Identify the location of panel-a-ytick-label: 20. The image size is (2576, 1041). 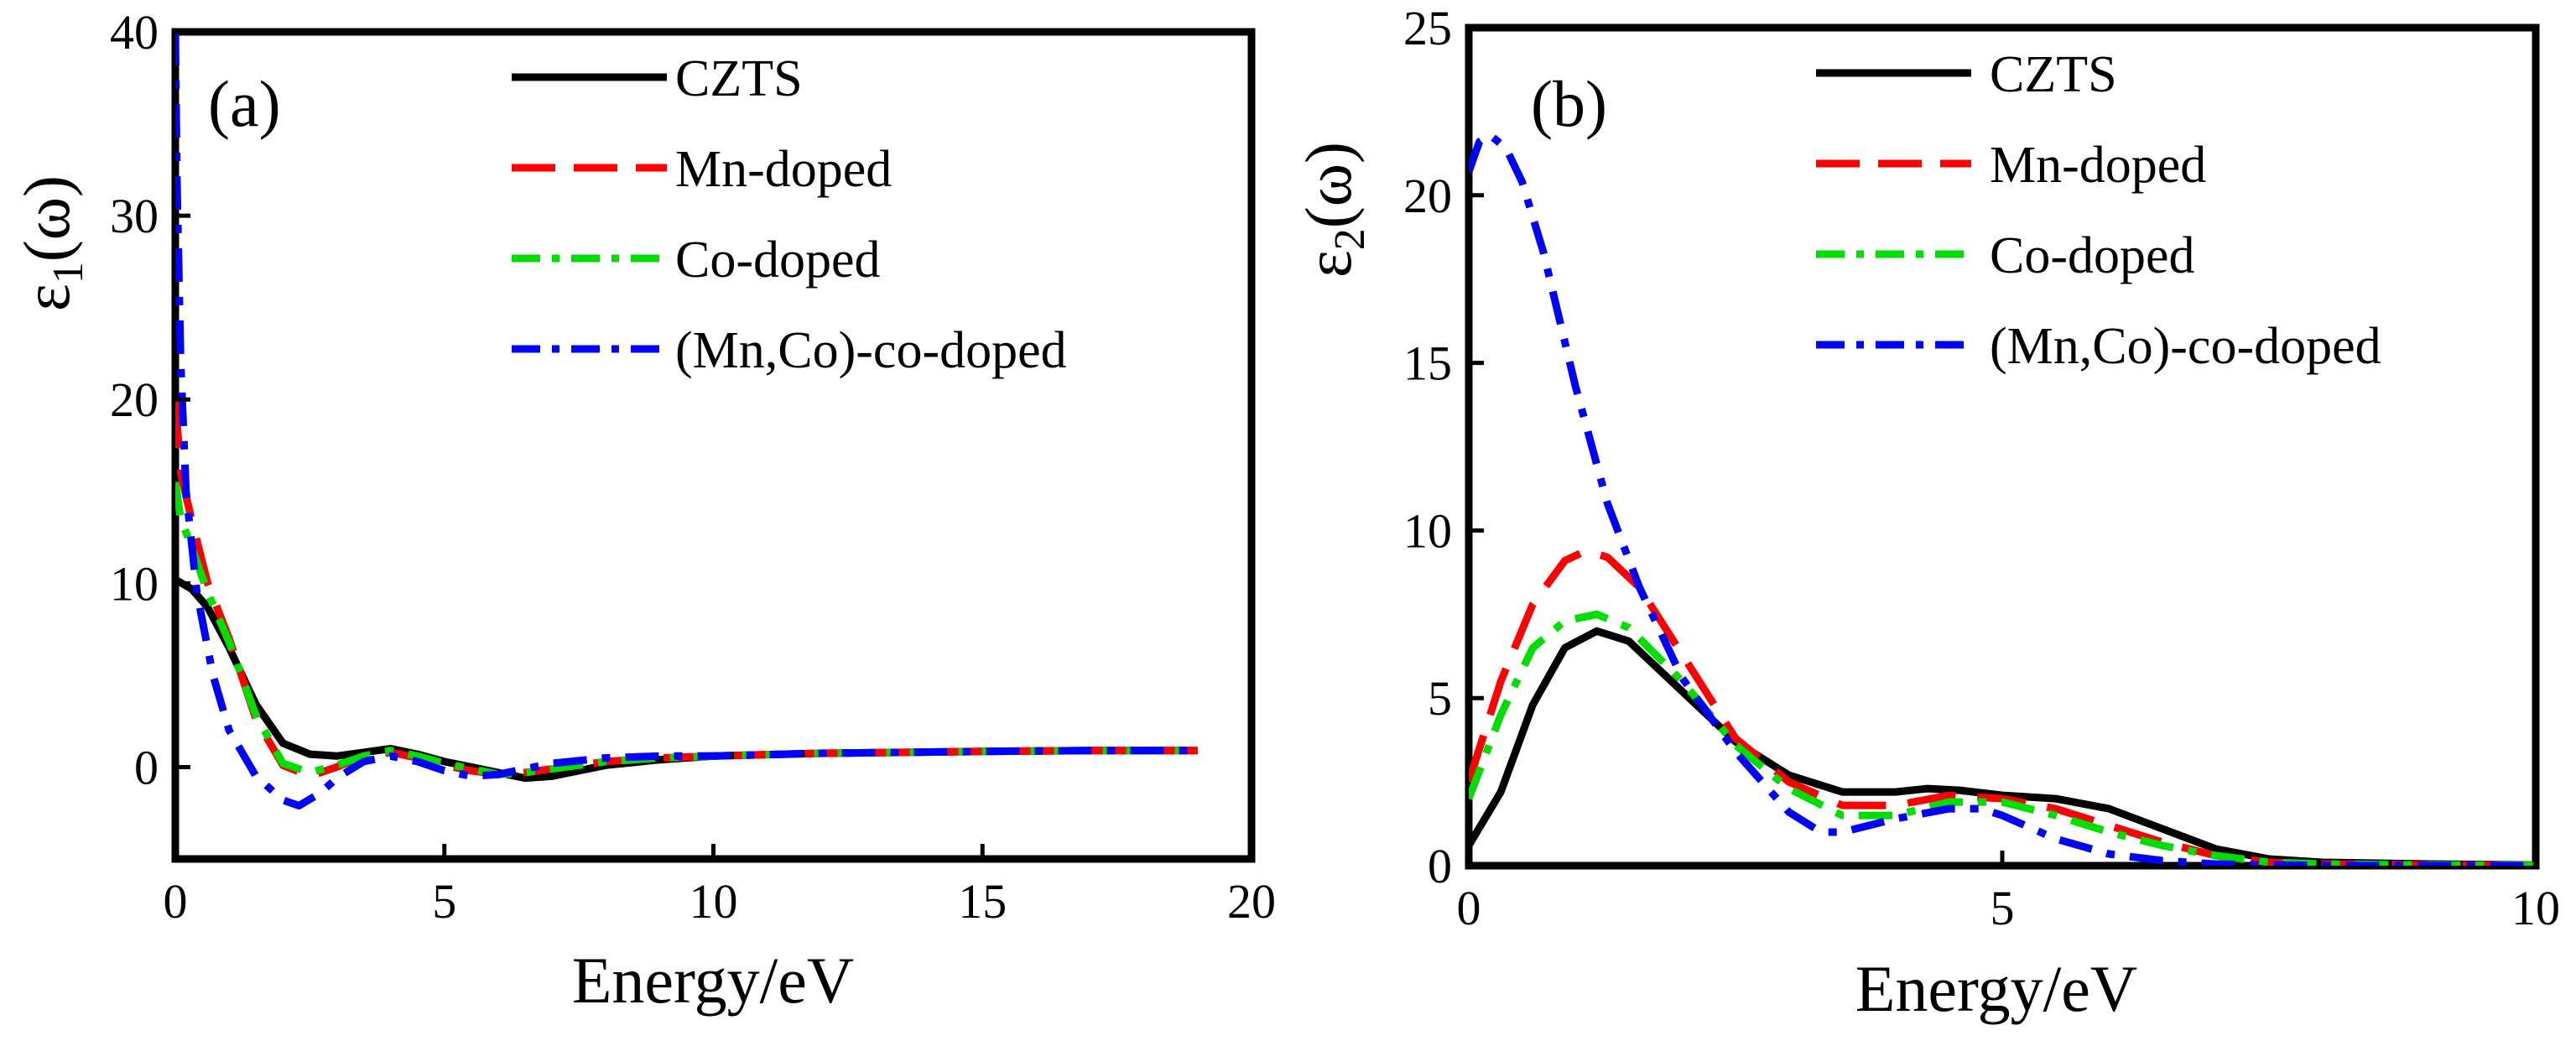
(134, 399).